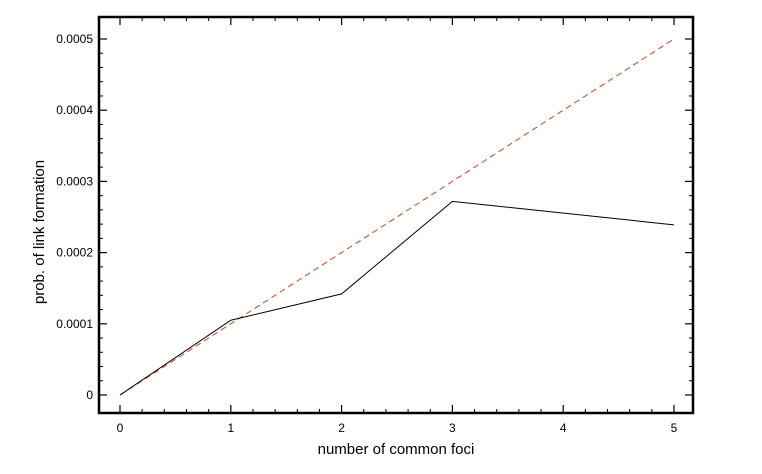 This screenshot has height=474, width=762. Describe the element at coordinates (674, 428) in the screenshot. I see `x-tick-label: 5` at that location.